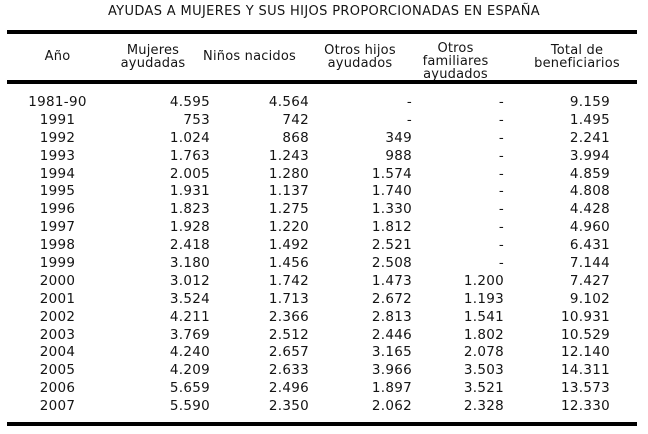 The image size is (648, 434). What do you see at coordinates (57, 173) in the screenshot?
I see `year-cell: 1994` at bounding box center [57, 173].